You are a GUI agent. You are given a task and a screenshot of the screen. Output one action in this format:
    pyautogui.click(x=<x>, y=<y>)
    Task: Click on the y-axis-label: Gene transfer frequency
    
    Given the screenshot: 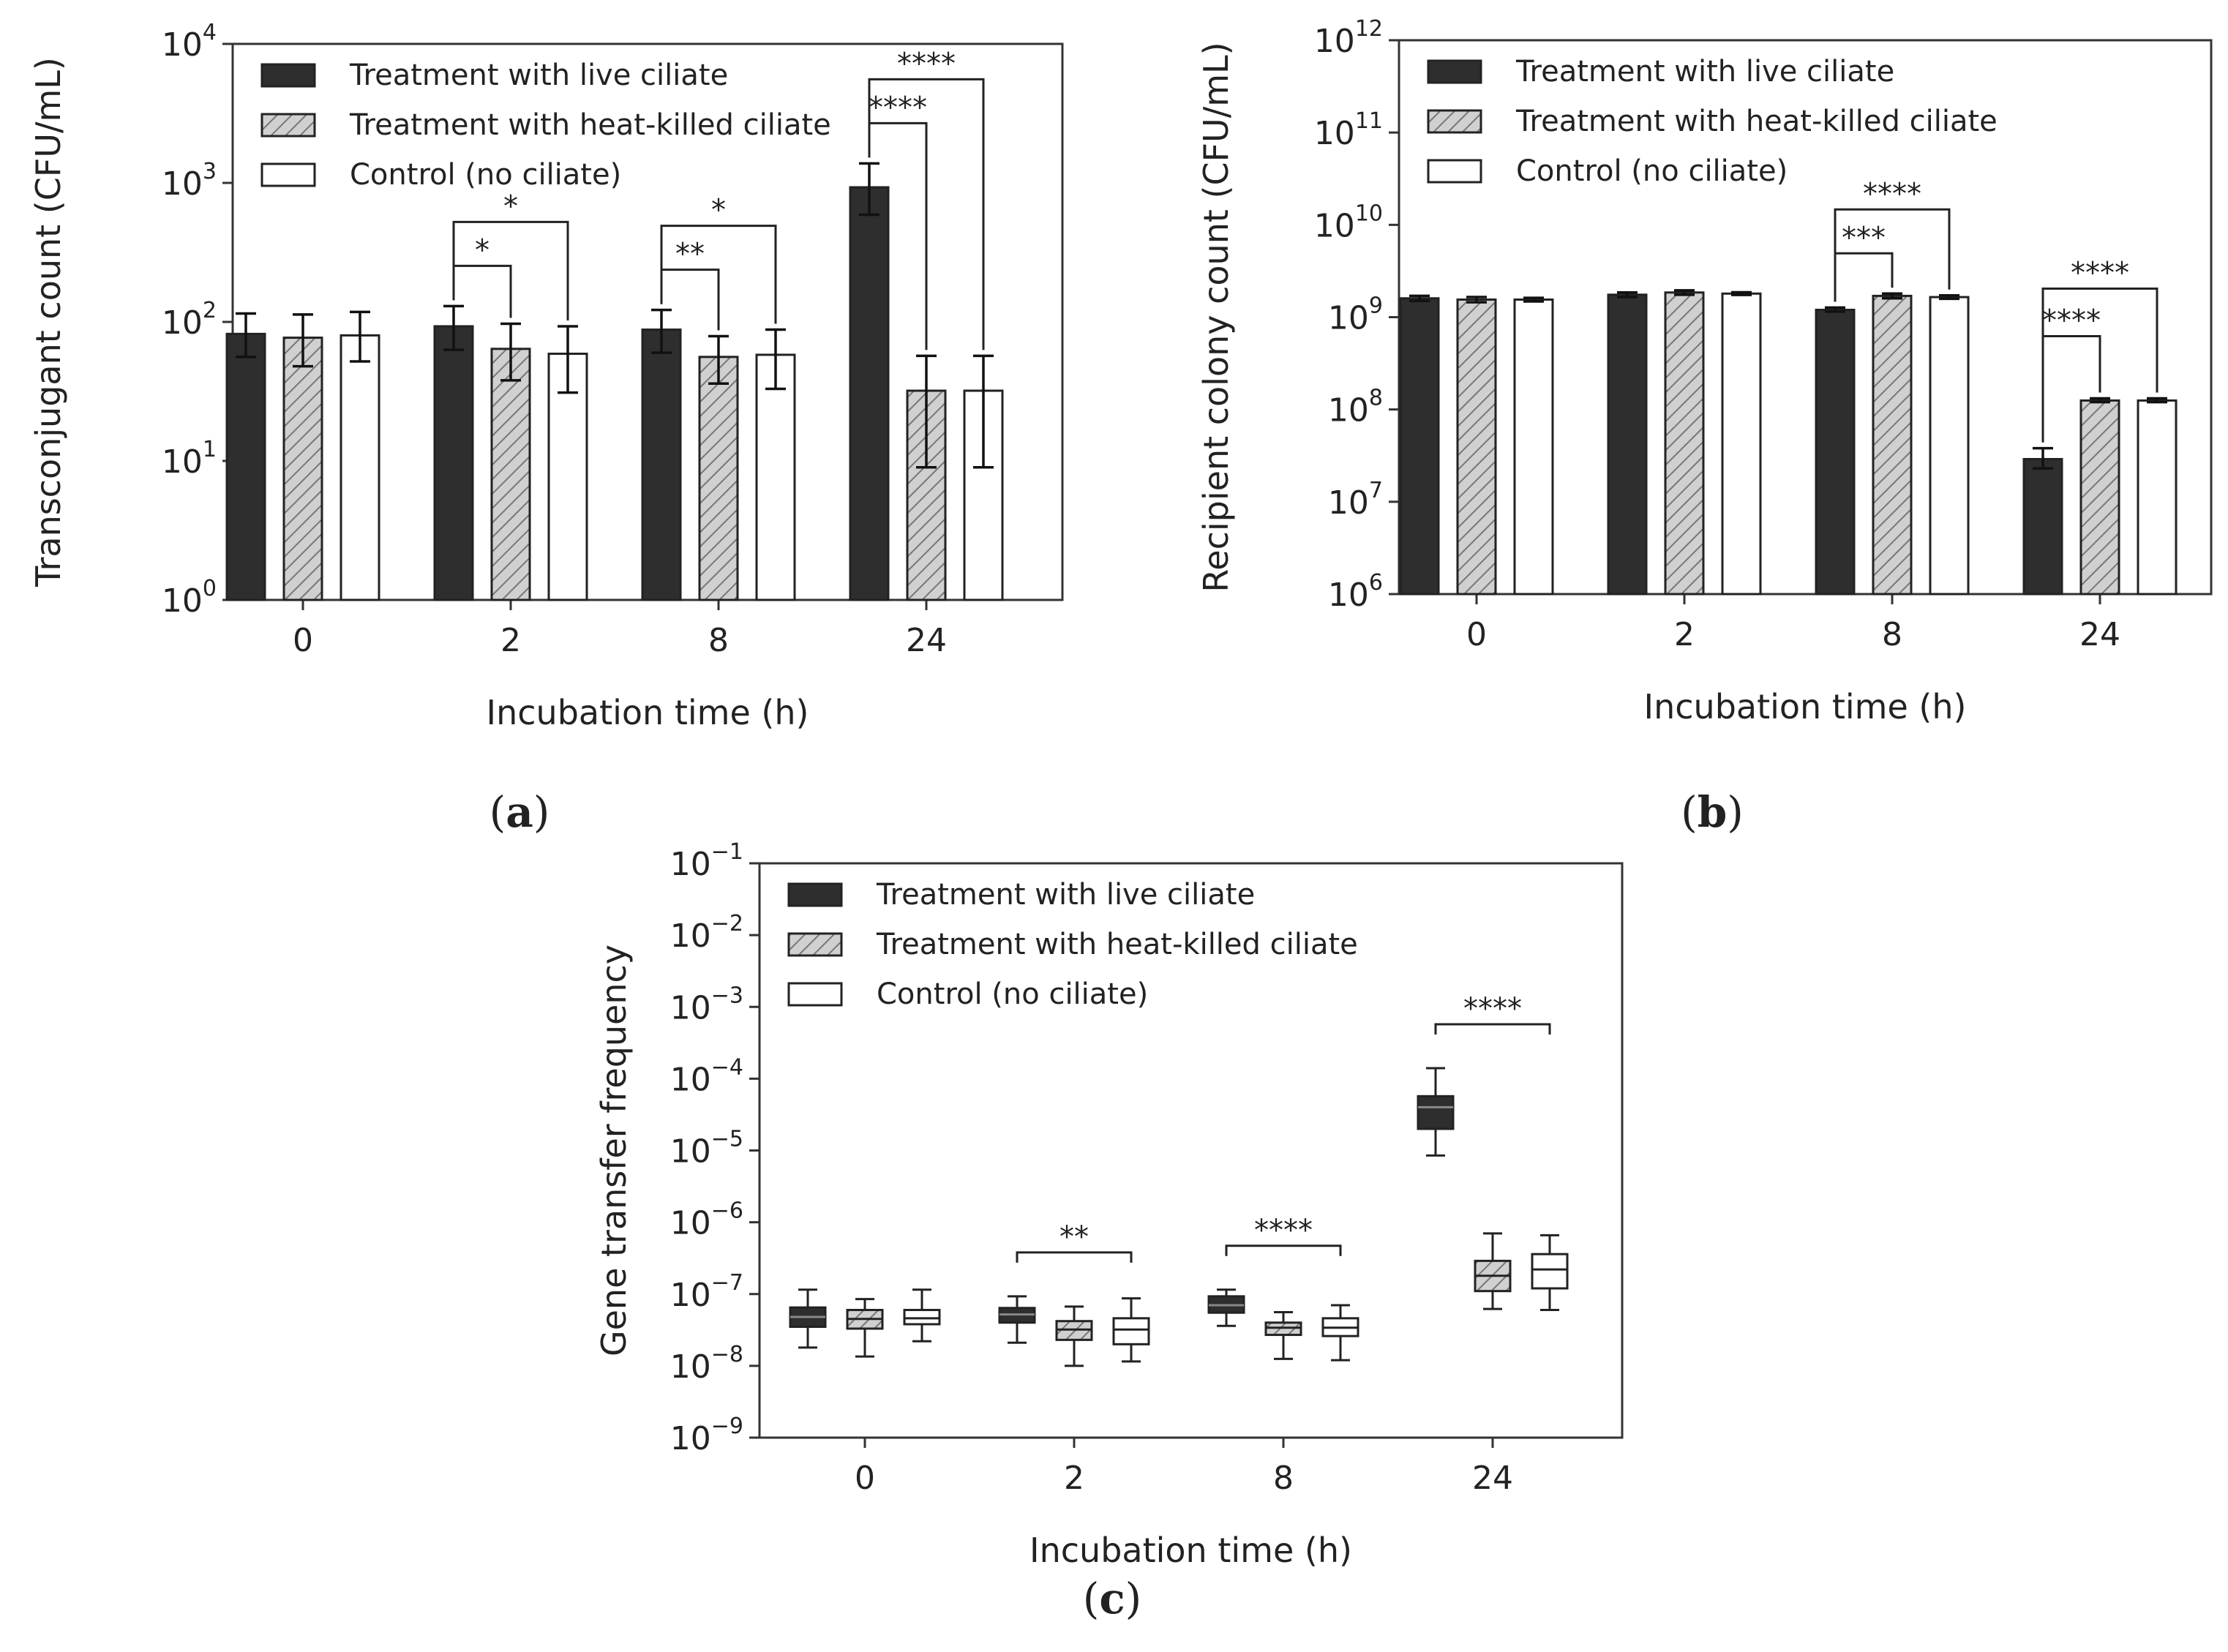 What is the action you would take?
    pyautogui.click(x=614, y=1150)
    